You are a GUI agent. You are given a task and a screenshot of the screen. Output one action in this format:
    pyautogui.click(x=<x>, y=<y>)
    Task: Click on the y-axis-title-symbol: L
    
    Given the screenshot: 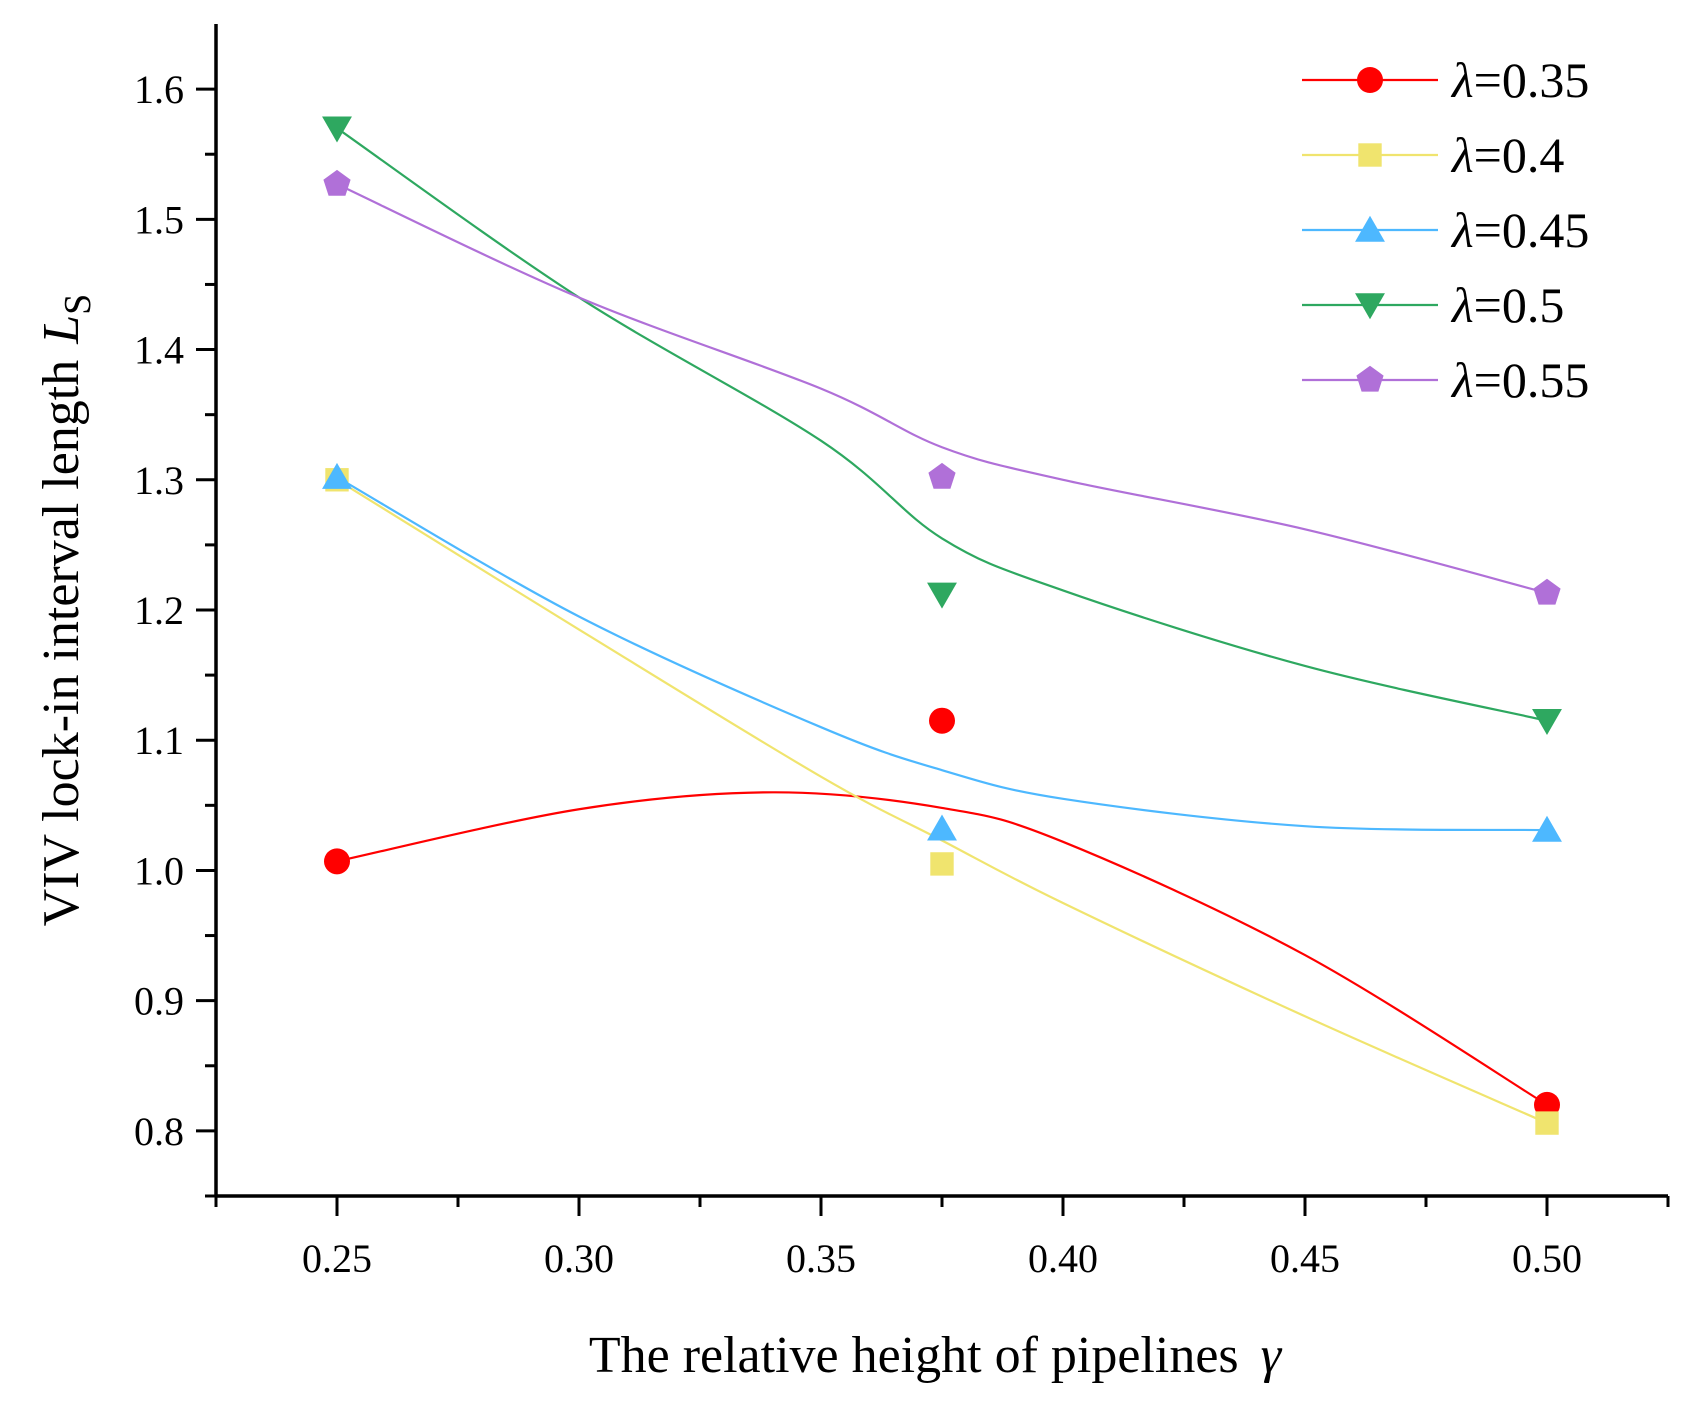 What is the action you would take?
    pyautogui.click(x=61, y=330)
    